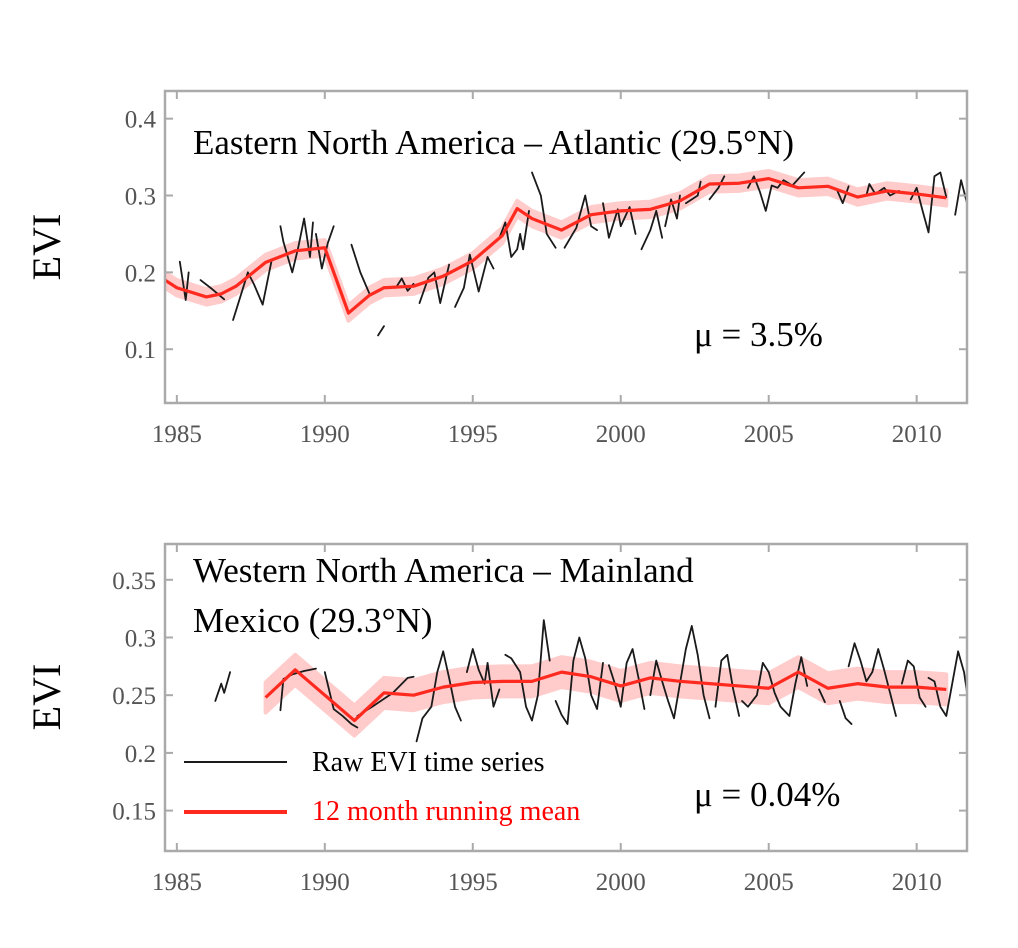 The image size is (1018, 948). I want to click on mean-change-annotation: μ = 3.5%, so click(758, 334).